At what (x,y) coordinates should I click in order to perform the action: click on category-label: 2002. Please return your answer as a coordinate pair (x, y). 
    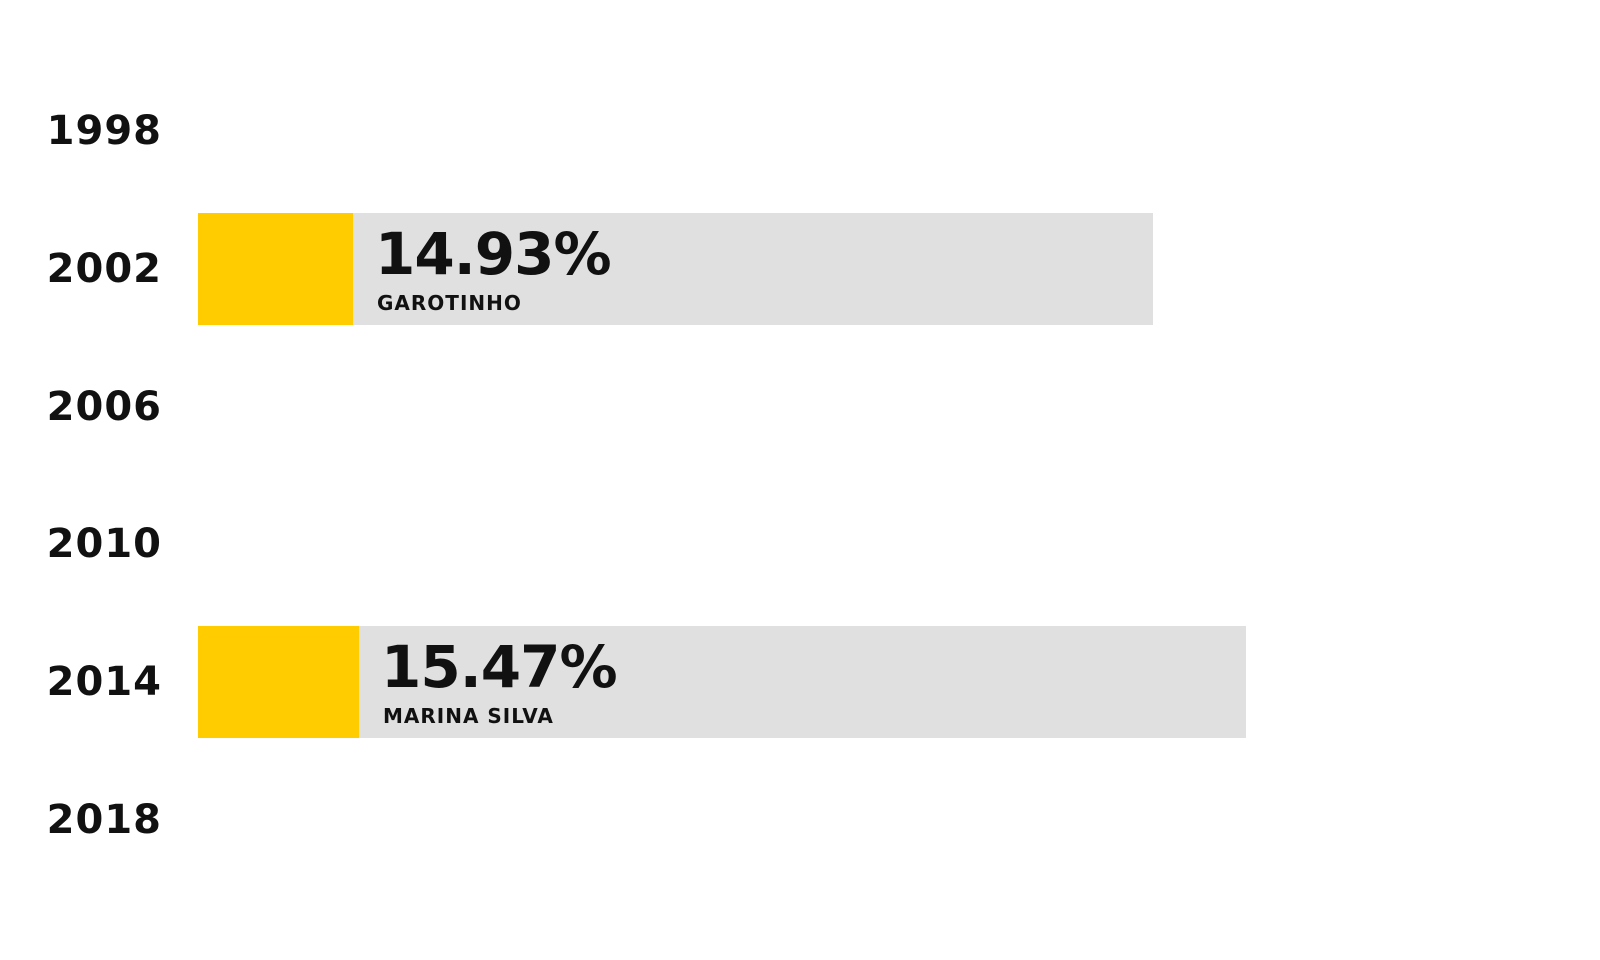
    Looking at the image, I should click on (104, 269).